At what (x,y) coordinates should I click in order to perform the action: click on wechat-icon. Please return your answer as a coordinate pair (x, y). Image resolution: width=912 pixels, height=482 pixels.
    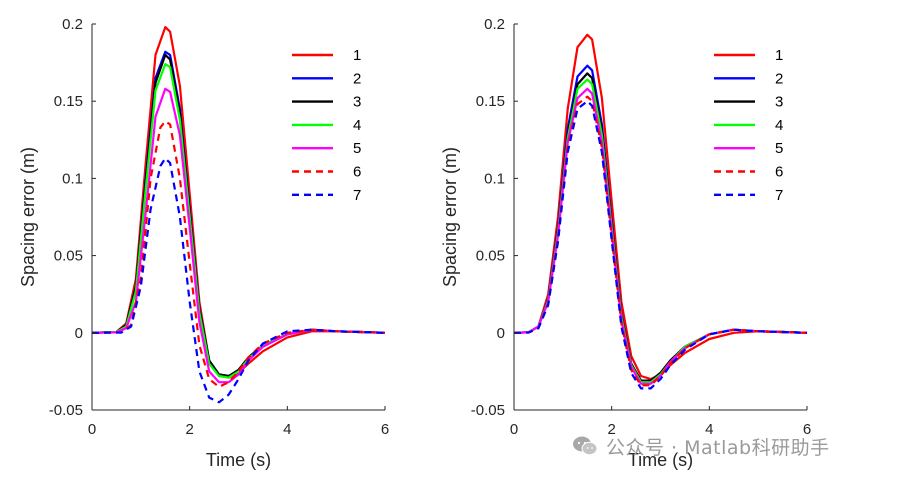
    Looking at the image, I should click on (585, 446).